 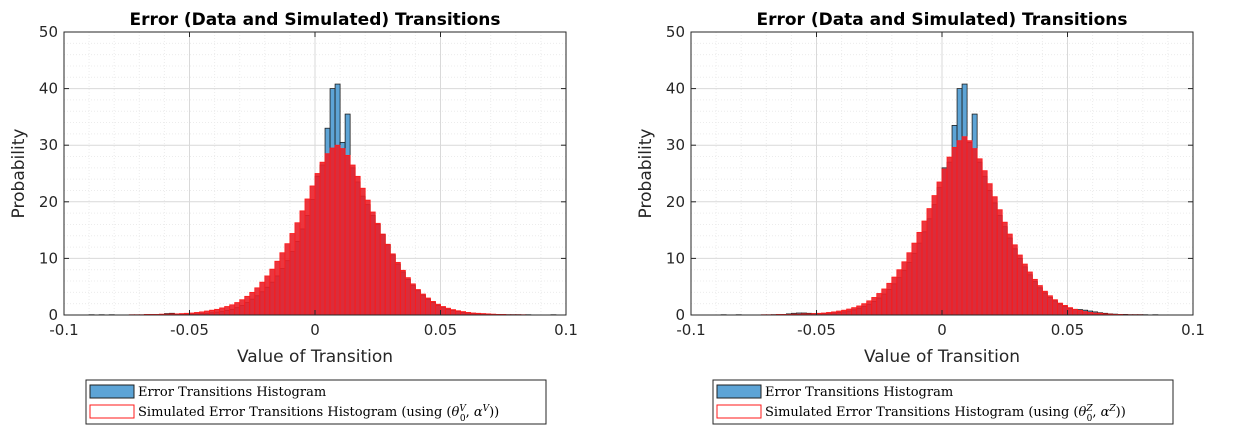 I want to click on chart-title: Error (Data and Simulated) Transitions, so click(x=941, y=20).